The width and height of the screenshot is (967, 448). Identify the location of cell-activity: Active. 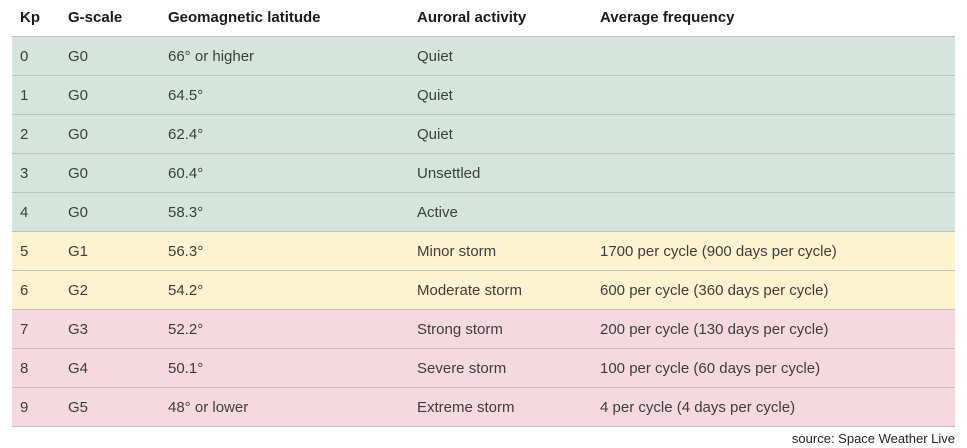
(437, 212).